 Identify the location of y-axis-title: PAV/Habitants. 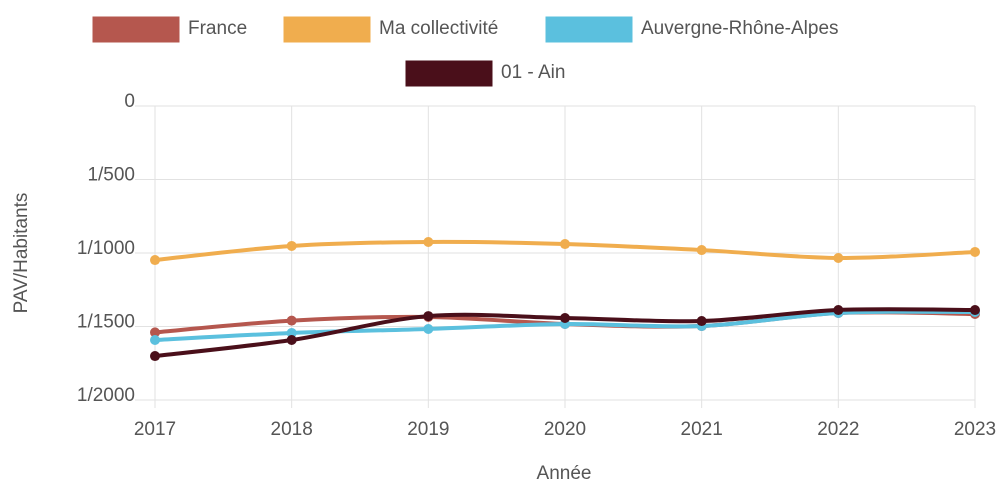
(21, 253).